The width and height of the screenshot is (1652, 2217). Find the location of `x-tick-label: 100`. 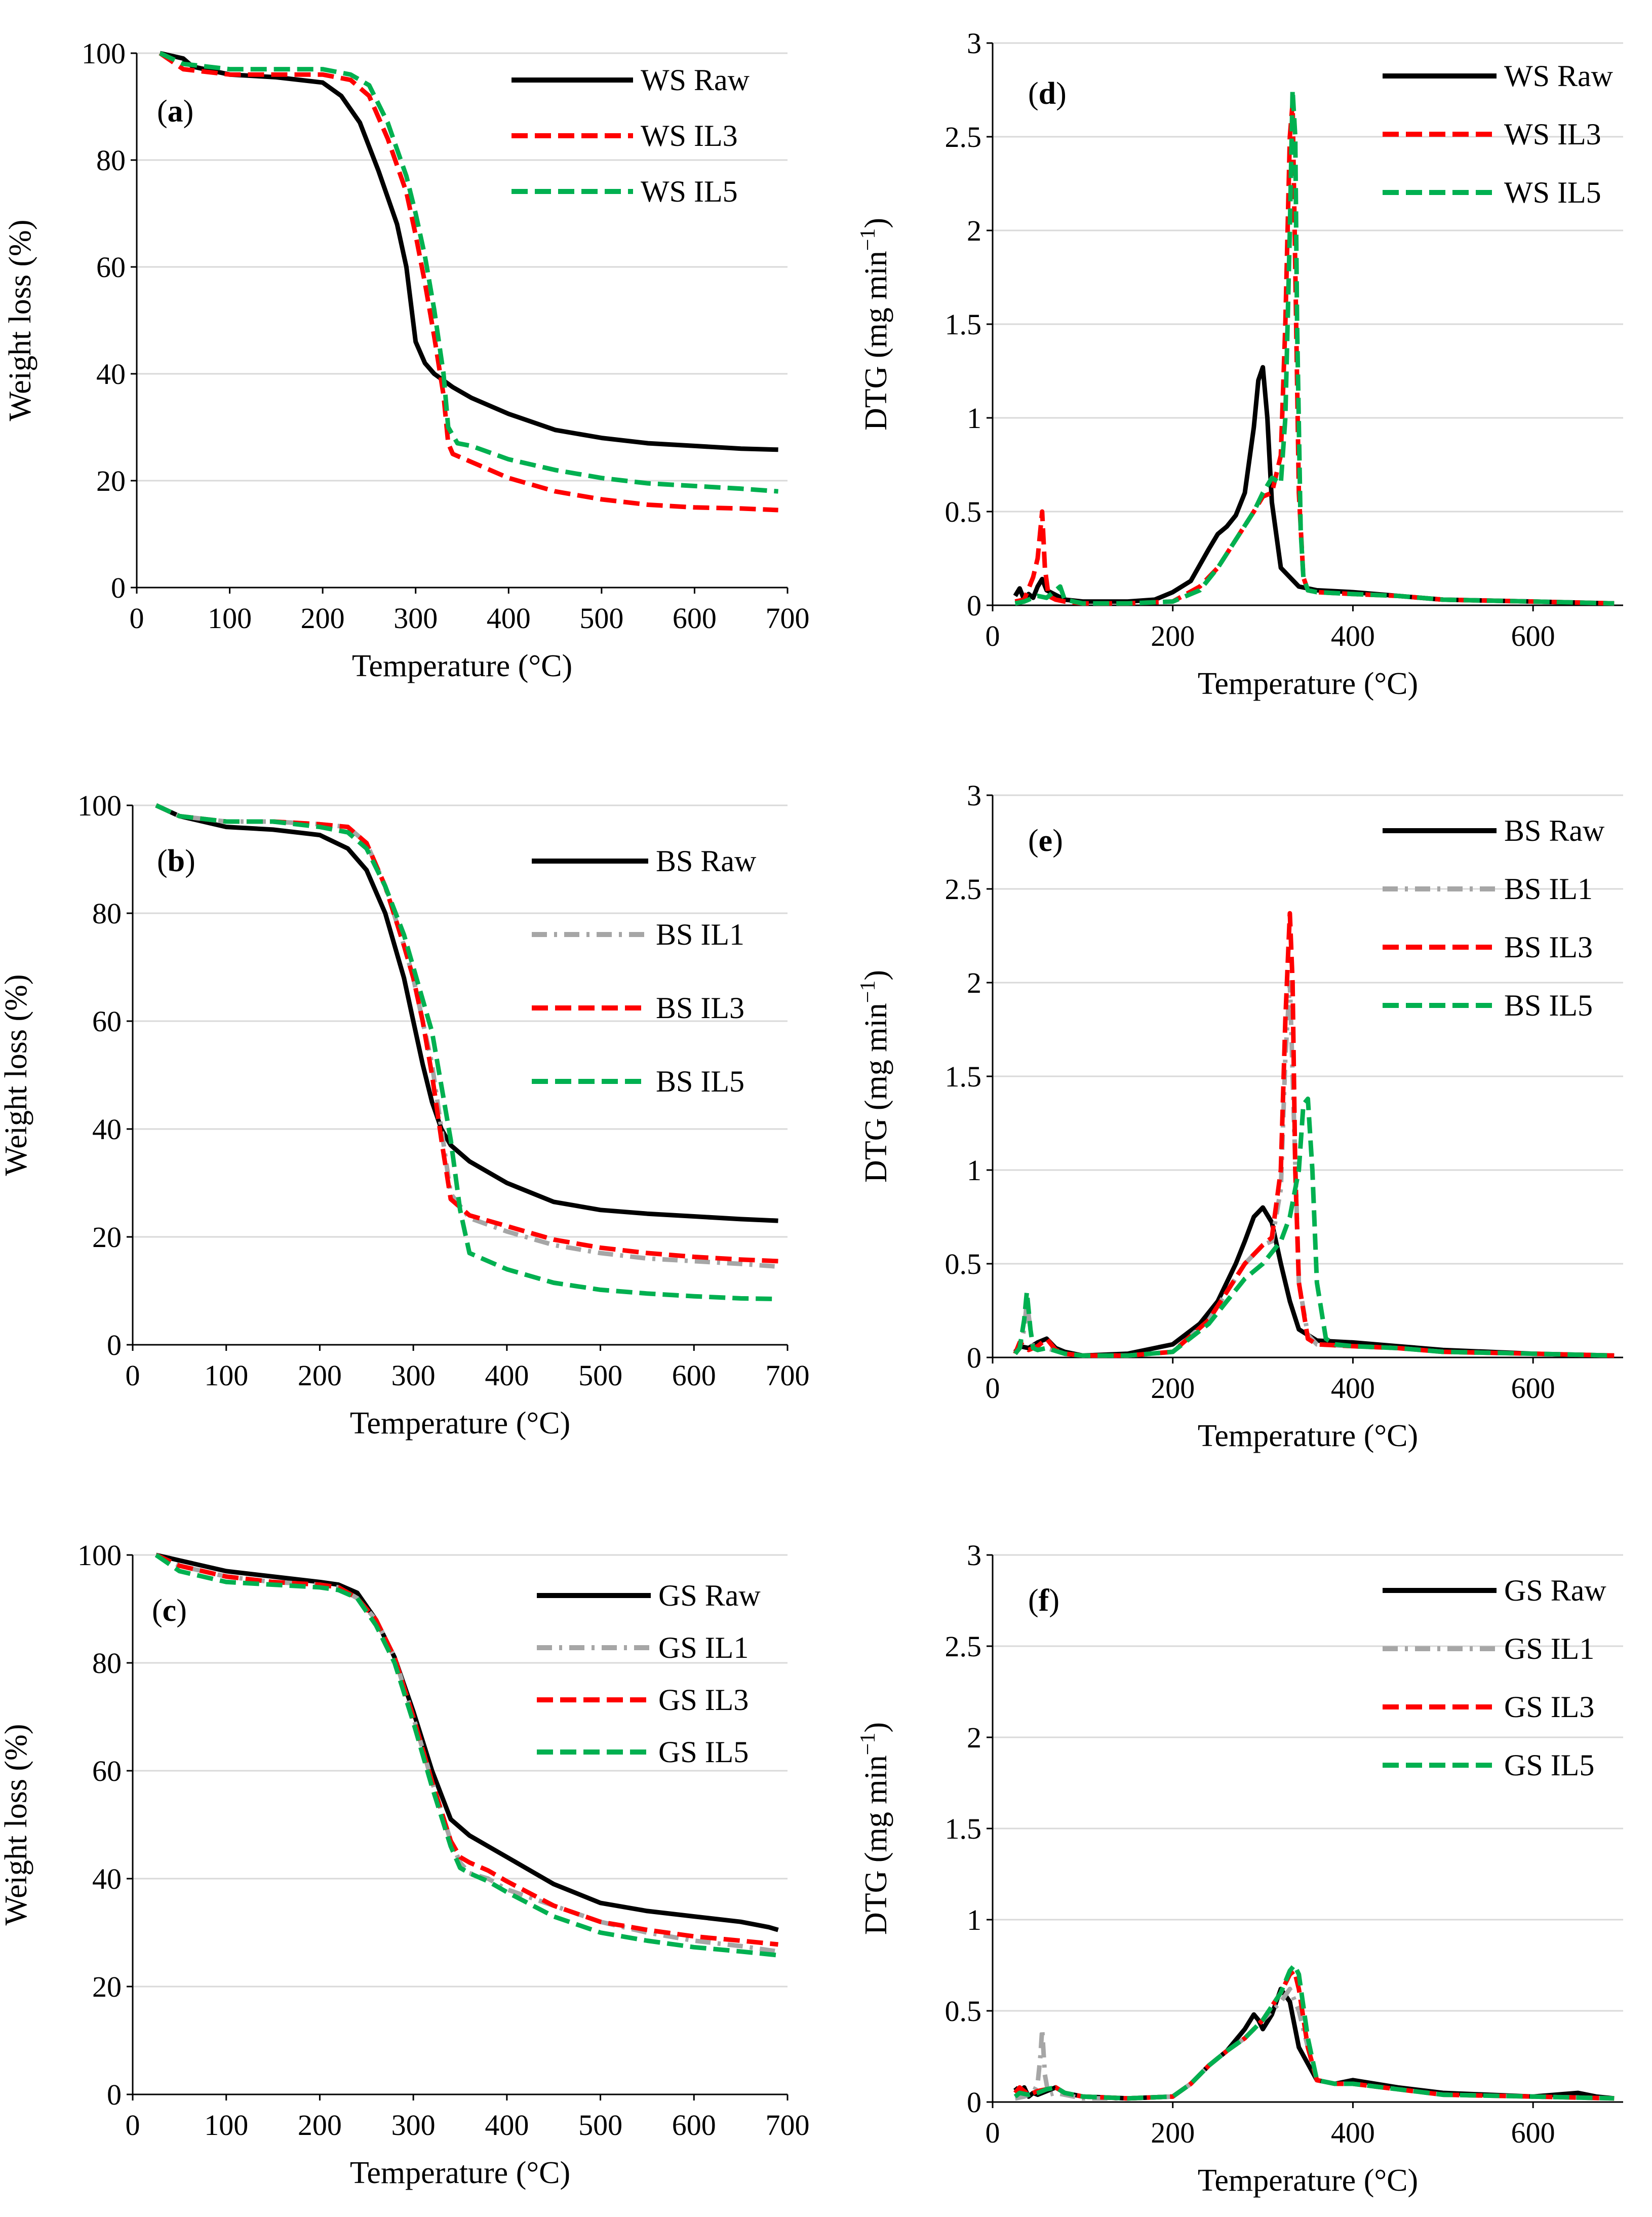

x-tick-label: 100 is located at coordinates (226, 2125).